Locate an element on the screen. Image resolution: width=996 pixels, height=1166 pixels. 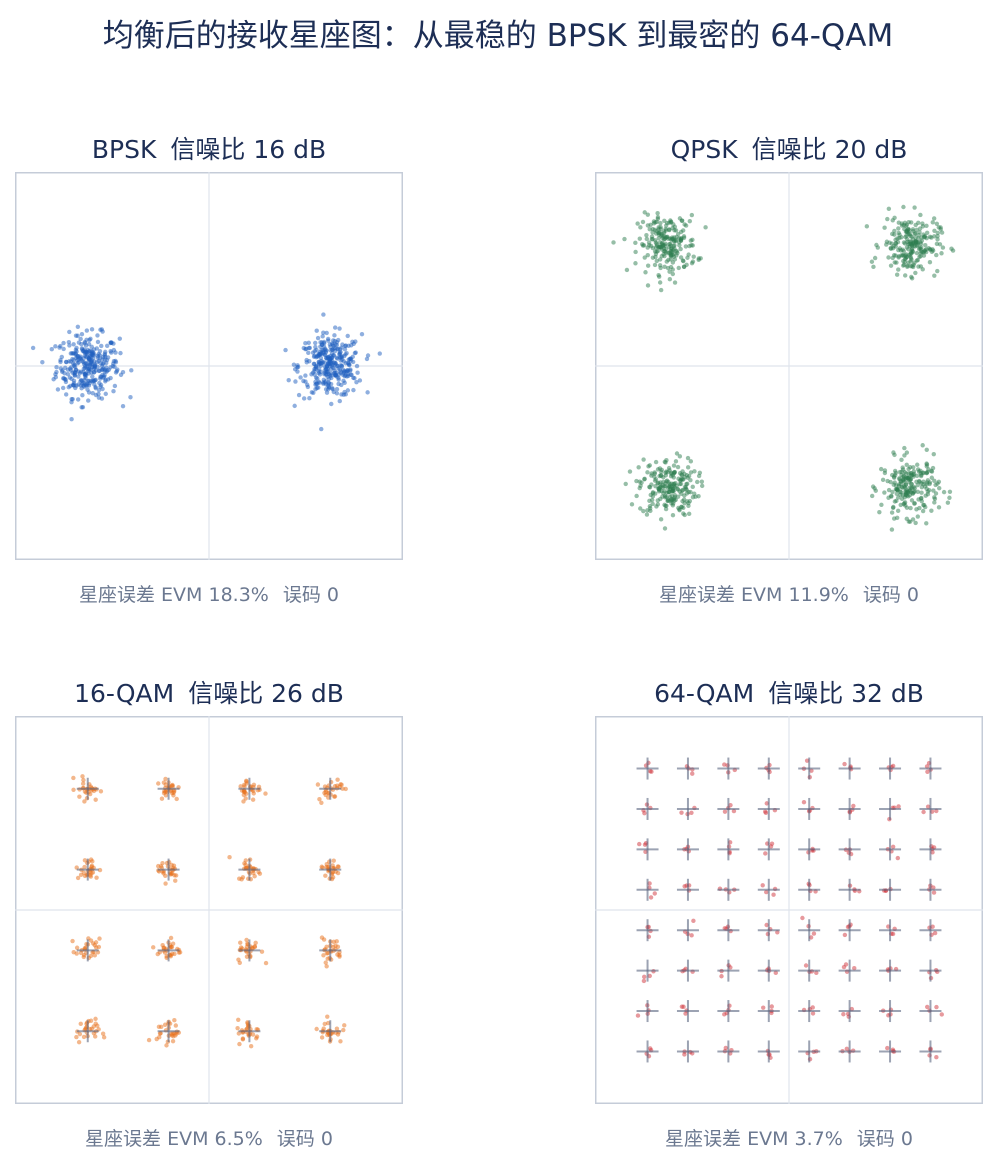
bit-error-label: 误码 0 is located at coordinates (884, 1139).